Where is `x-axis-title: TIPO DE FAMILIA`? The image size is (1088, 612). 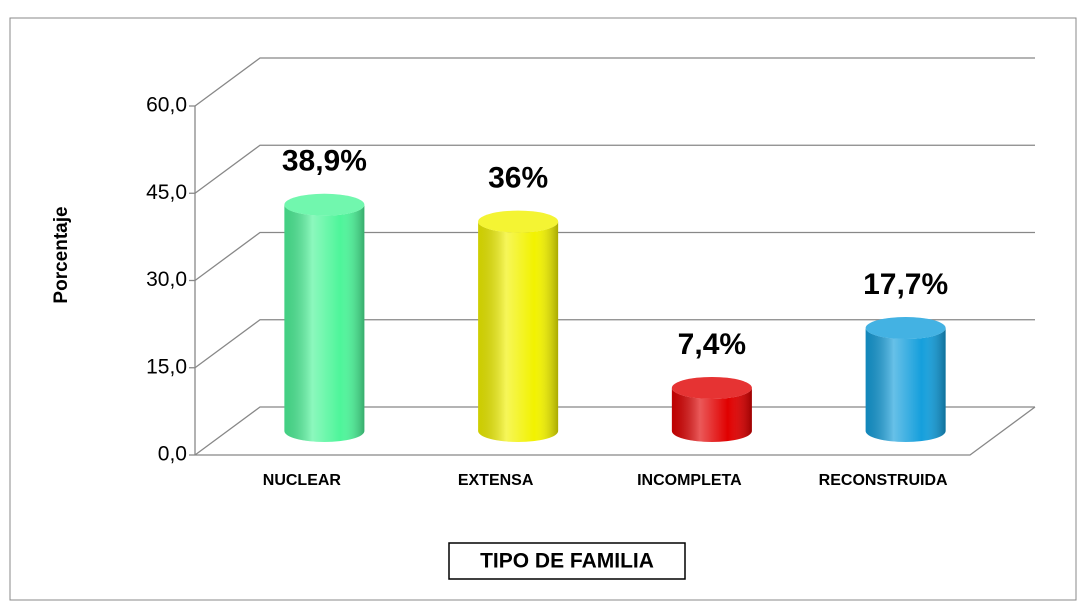
x-axis-title: TIPO DE FAMILIA is located at coordinates (567, 561).